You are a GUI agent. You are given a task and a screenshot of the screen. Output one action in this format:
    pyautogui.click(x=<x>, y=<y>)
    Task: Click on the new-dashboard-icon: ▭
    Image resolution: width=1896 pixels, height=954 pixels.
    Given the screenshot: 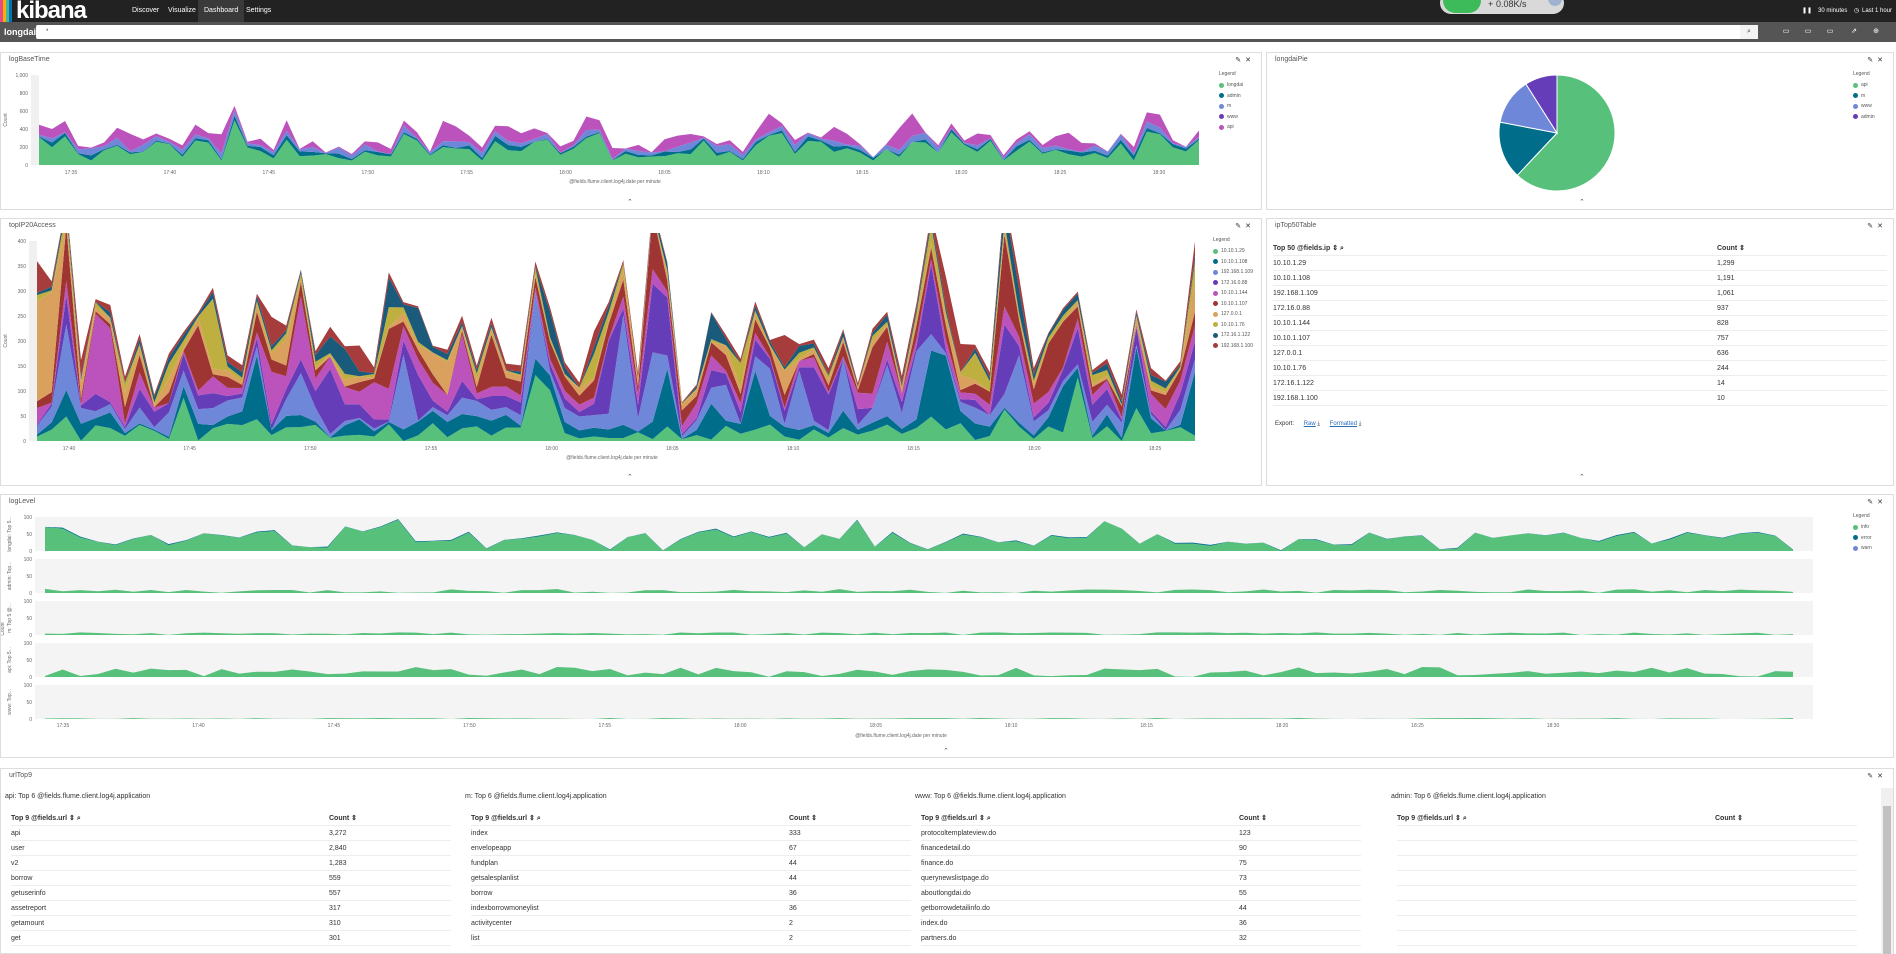 What is the action you would take?
    pyautogui.click(x=1786, y=31)
    